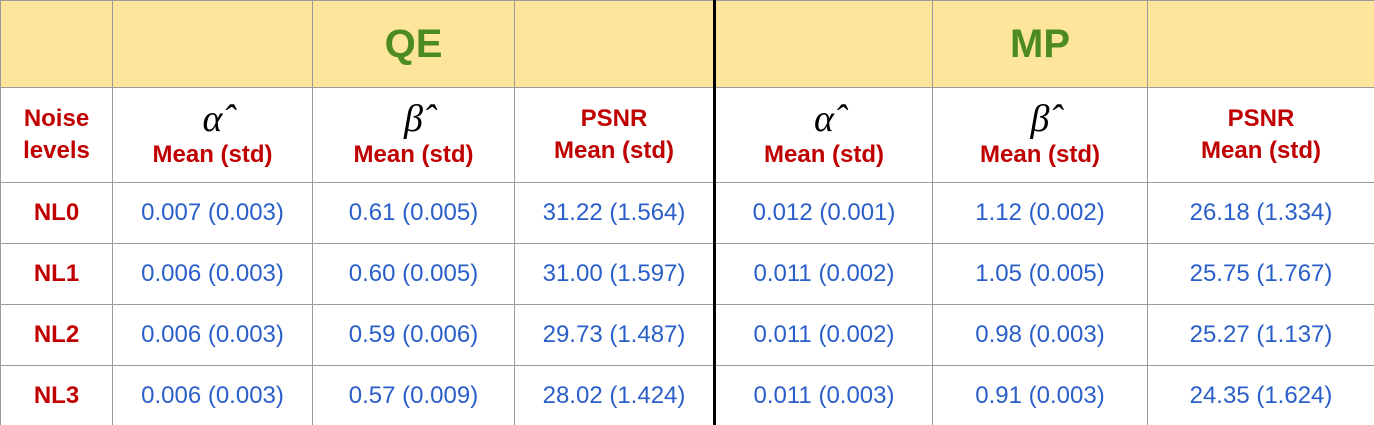  I want to click on data-cell: 0.57 (0.009), so click(413, 395).